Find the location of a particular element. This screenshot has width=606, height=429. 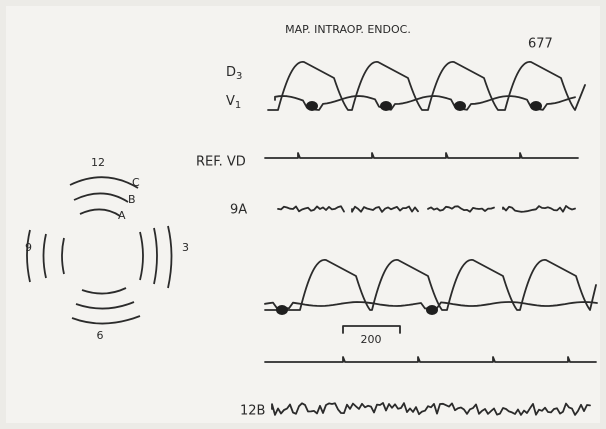

lead-subscript: 1 is located at coordinates (238, 105).